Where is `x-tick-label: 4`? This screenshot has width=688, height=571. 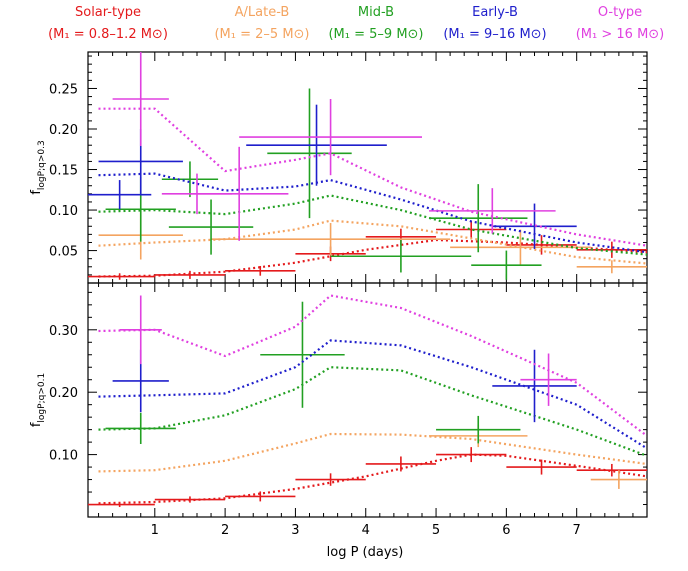
x-tick-label: 4 is located at coordinates (366, 530).